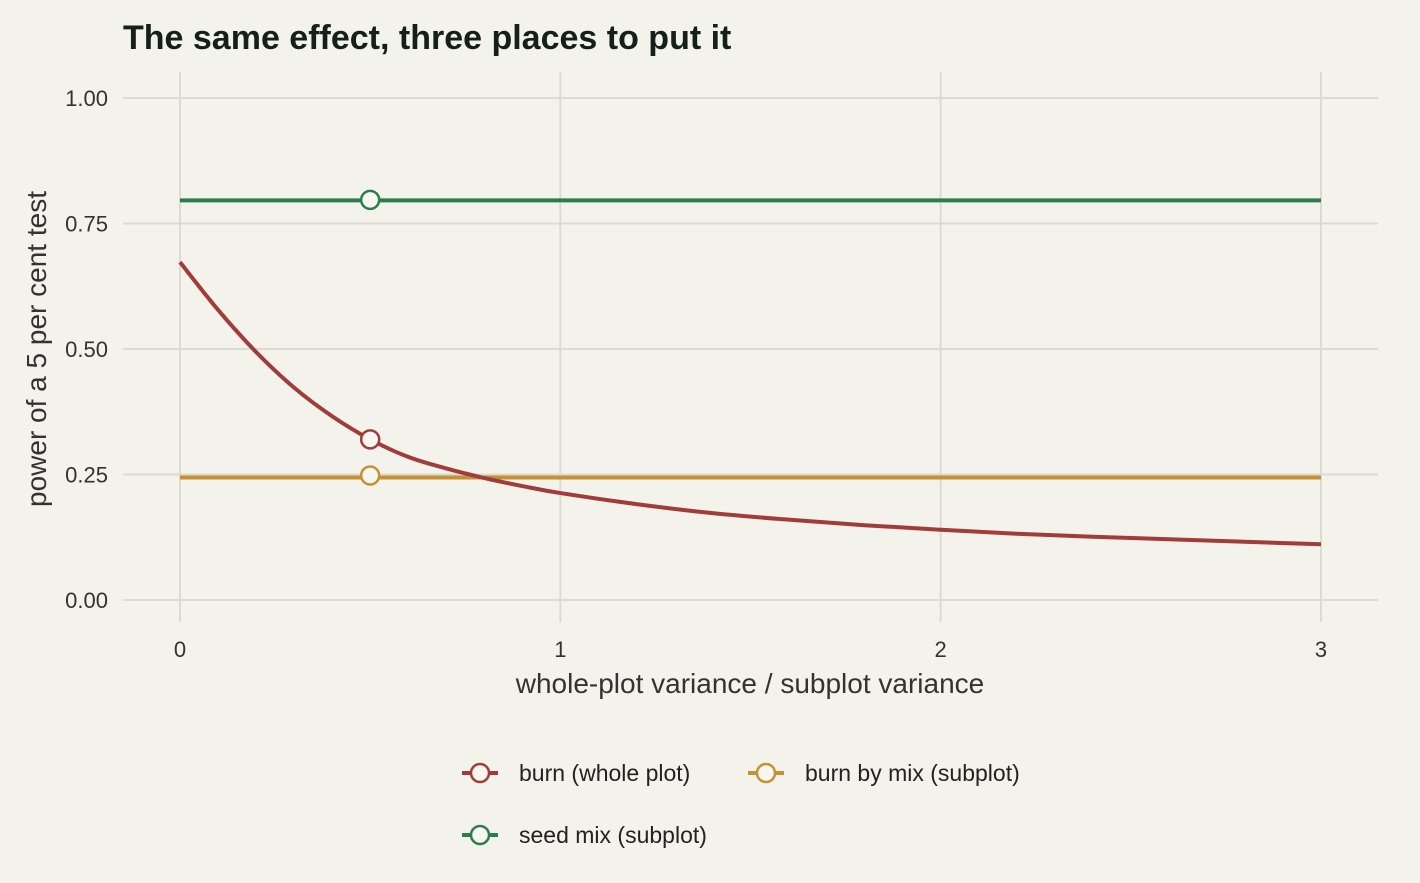  Describe the element at coordinates (749, 683) in the screenshot. I see `x-axis-label: whole-plot variance / subplot variance` at that location.